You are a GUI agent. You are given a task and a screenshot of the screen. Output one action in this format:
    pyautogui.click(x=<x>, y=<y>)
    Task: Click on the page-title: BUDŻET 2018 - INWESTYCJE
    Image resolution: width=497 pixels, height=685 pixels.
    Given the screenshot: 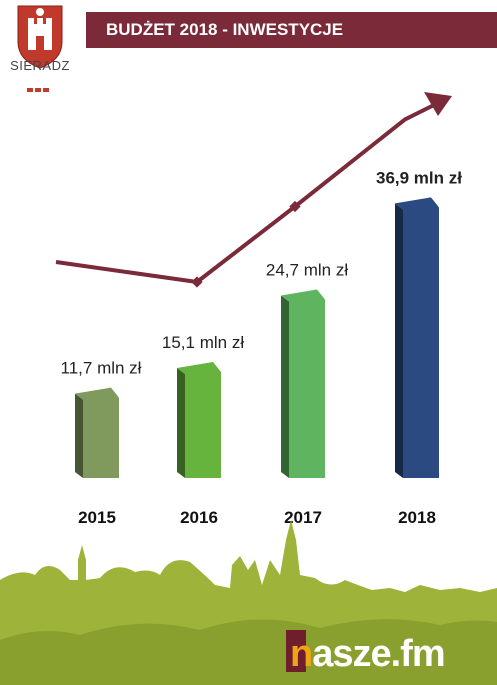 What is the action you would take?
    pyautogui.click(x=225, y=29)
    